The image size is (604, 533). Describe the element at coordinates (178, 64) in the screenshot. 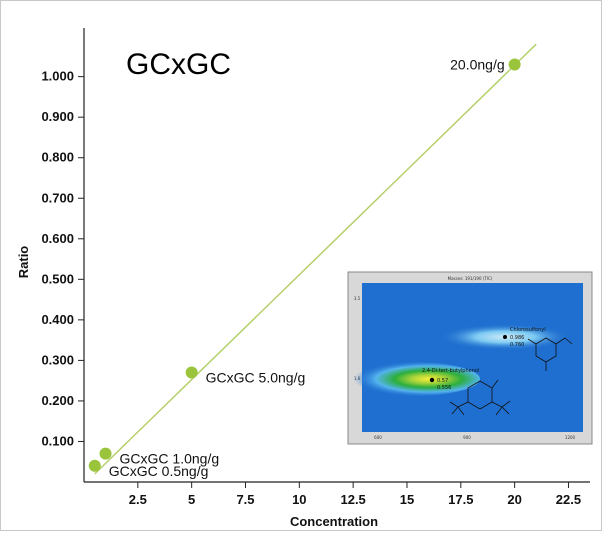

I see `chart-title: GCxGC` at that location.